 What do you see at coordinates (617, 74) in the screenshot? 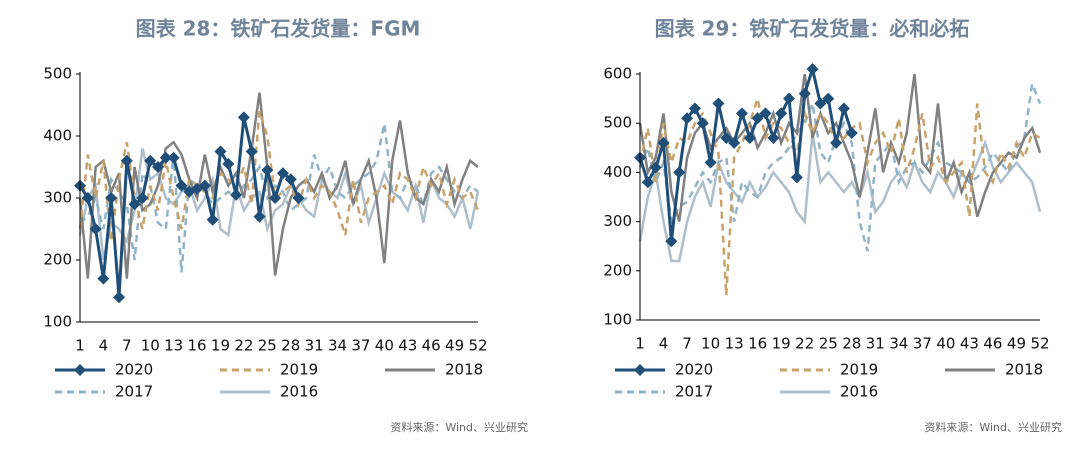
I see `y-tick-label: 600` at bounding box center [617, 74].